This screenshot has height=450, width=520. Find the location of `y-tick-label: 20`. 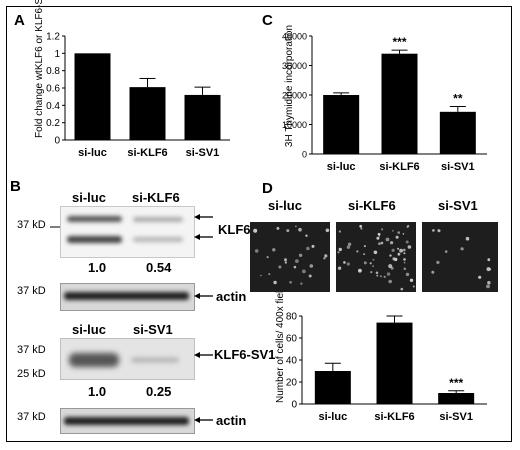

y-tick-label: 20 is located at coordinates (292, 383).